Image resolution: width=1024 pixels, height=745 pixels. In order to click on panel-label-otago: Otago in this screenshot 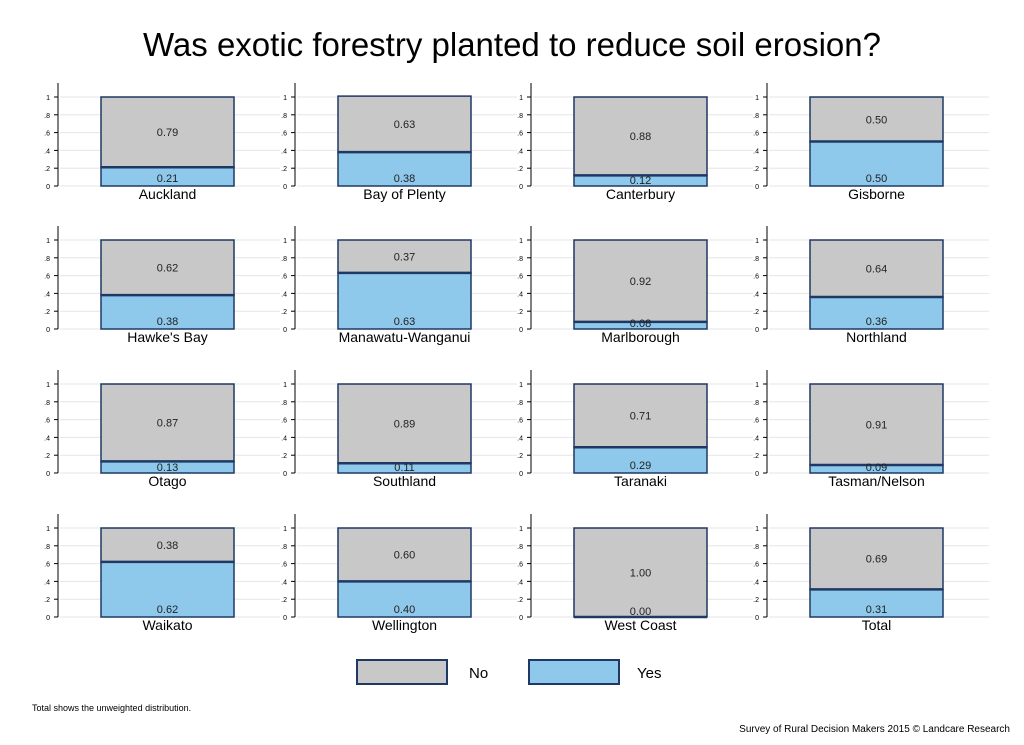, I will do `click(167, 481)`.